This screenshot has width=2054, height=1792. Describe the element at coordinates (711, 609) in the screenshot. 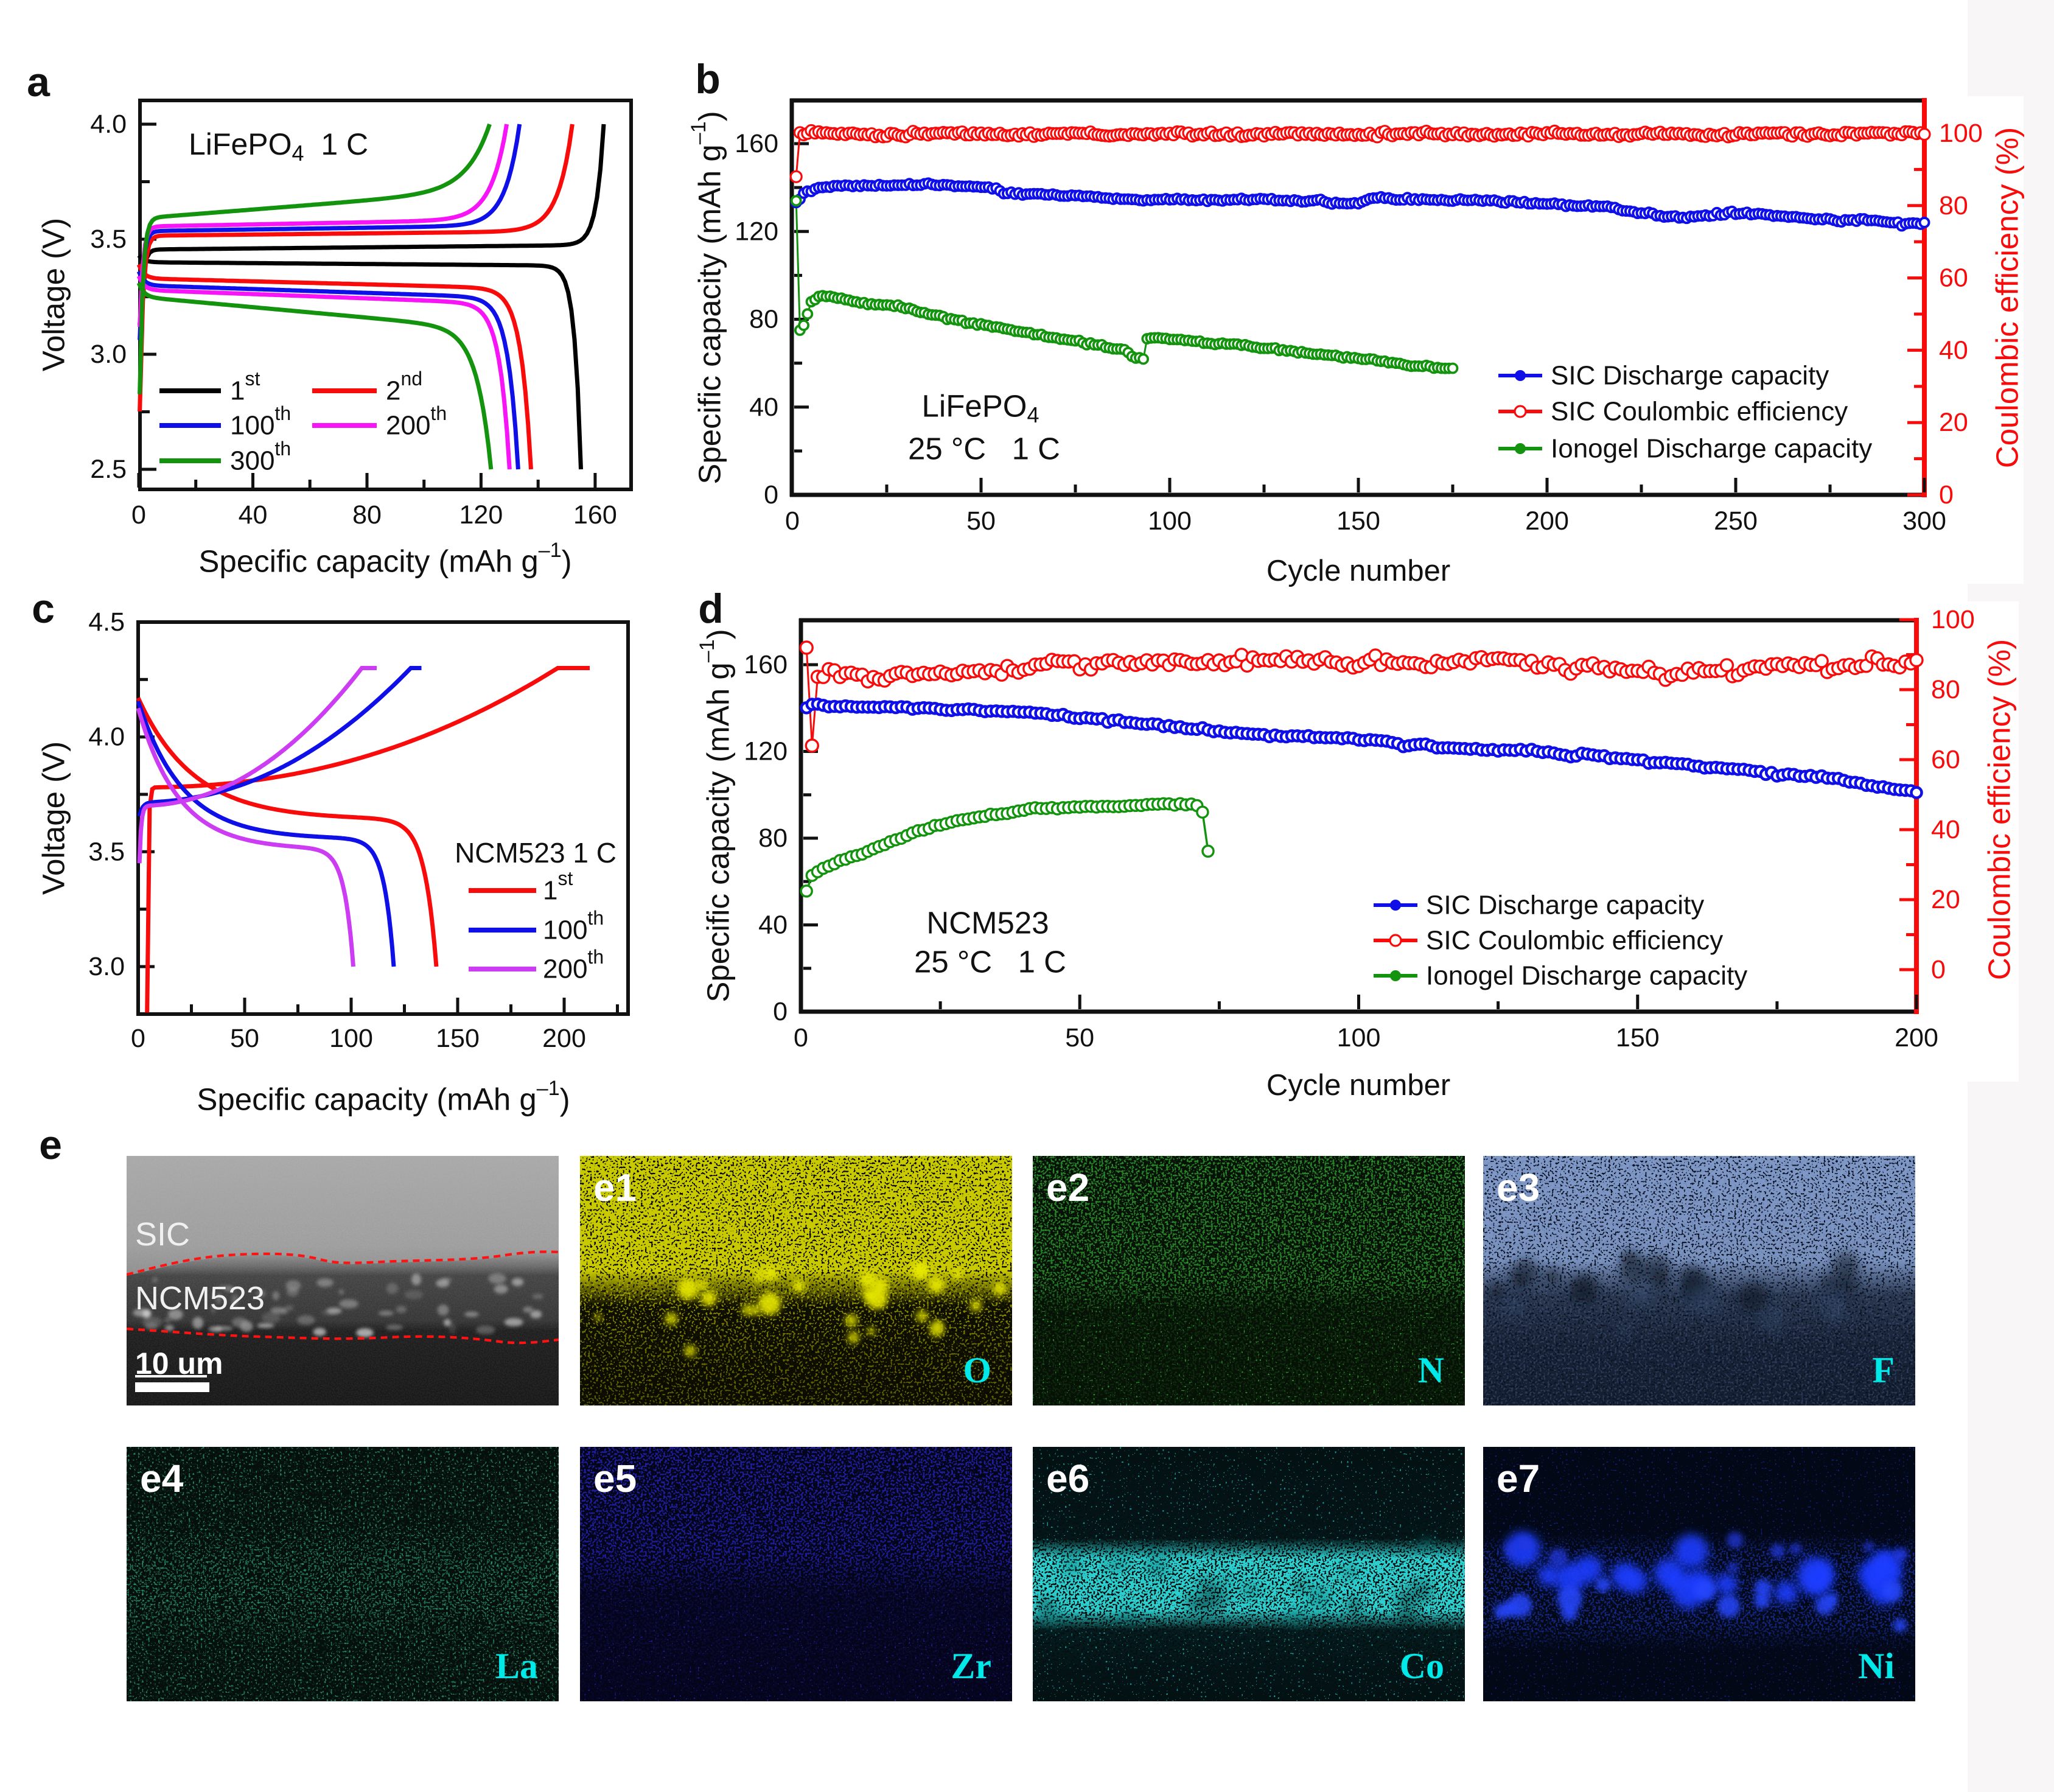

I see `svg-text: d` at that location.